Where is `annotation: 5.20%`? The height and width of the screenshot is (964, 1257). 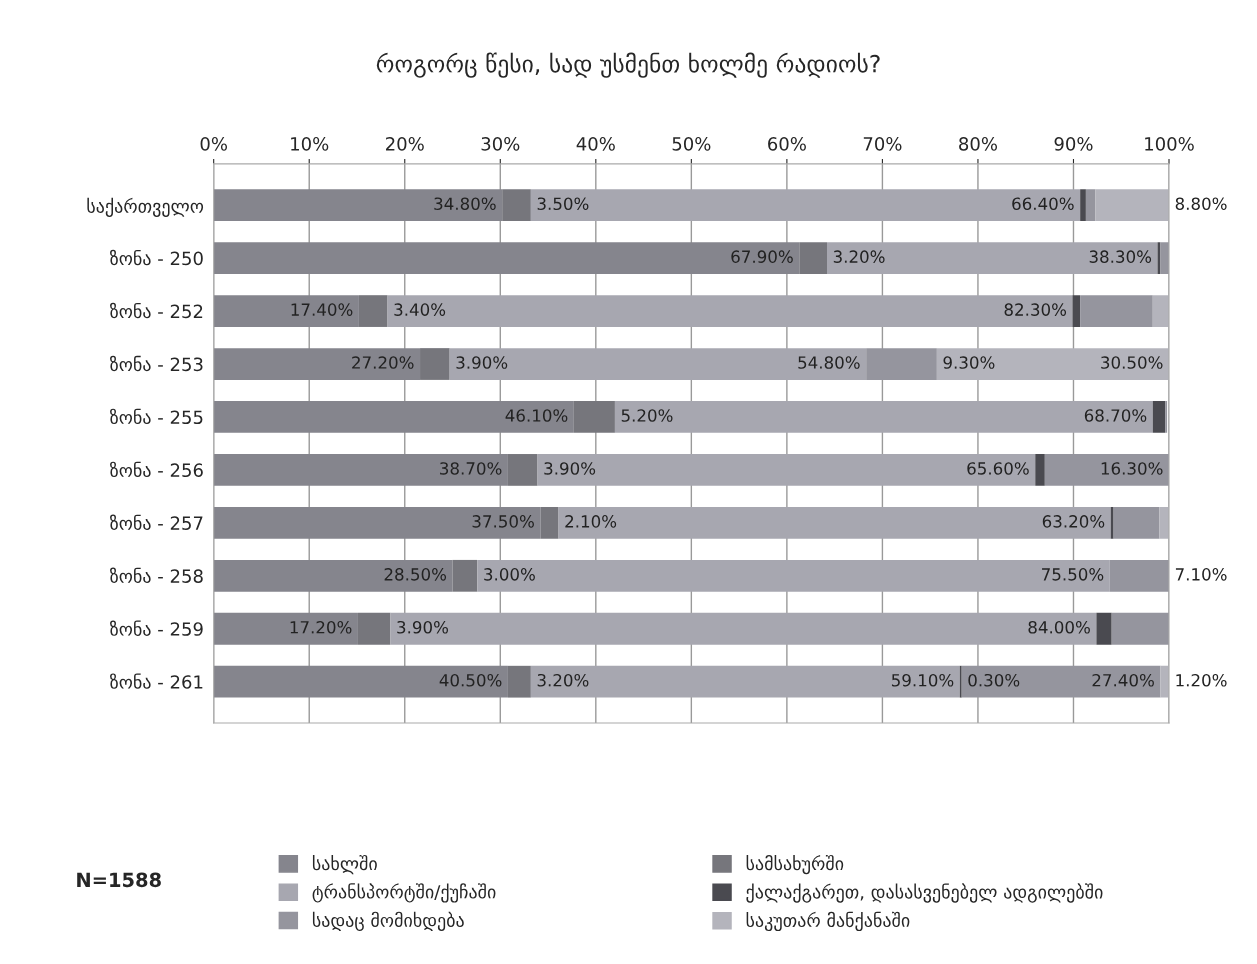
annotation: 5.20% is located at coordinates (647, 415).